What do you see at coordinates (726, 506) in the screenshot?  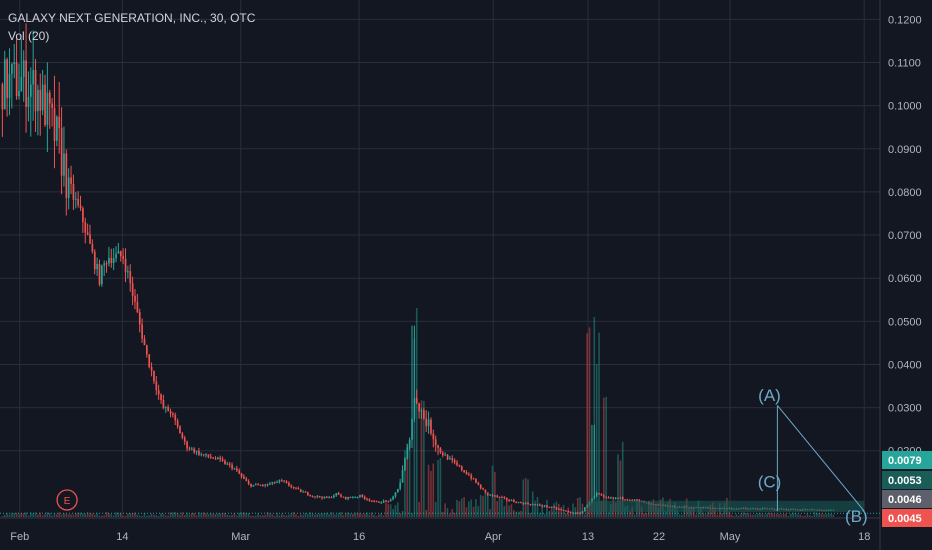 I see `consolidation-box` at bounding box center [726, 506].